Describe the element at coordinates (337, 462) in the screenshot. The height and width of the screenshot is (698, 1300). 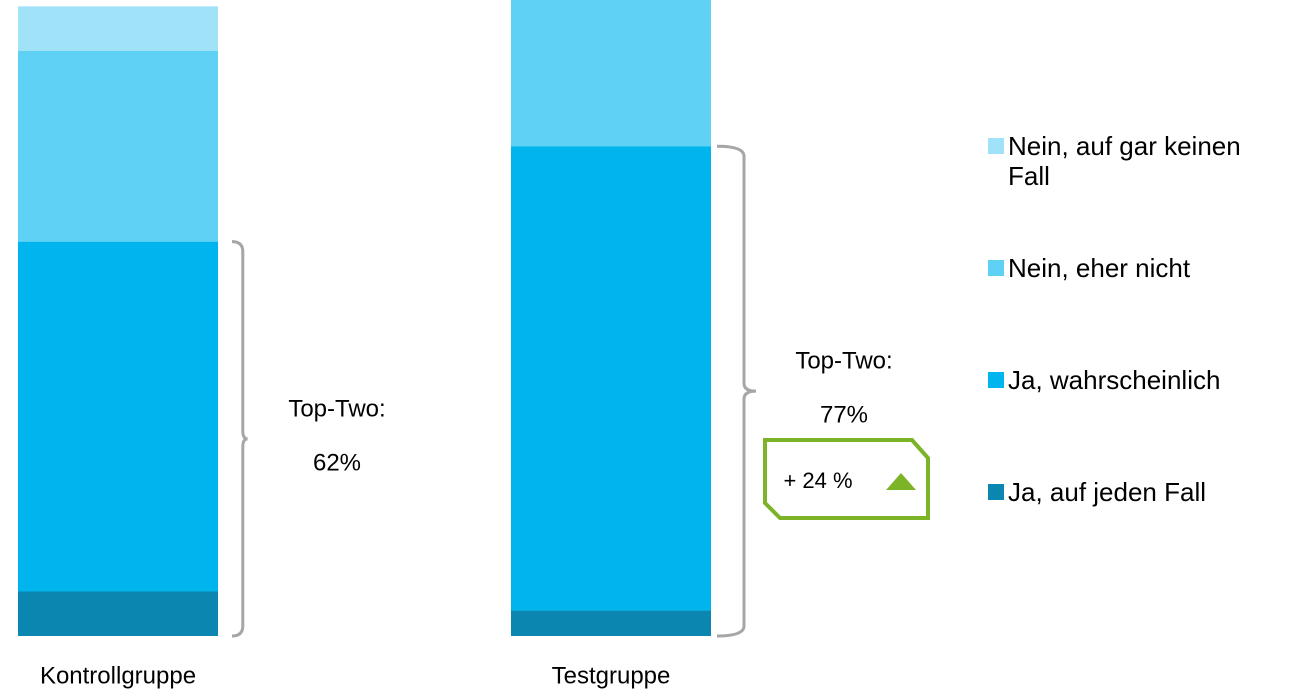
I see `annotation-value: 62%` at that location.